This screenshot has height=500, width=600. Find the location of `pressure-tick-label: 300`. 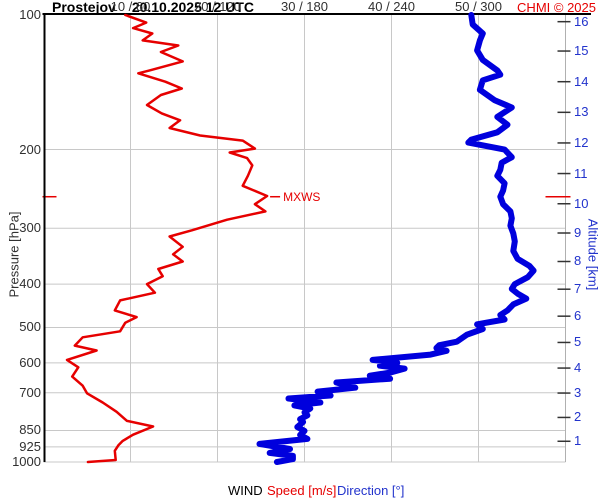

pressure-tick-label: 300 is located at coordinates (30, 228).